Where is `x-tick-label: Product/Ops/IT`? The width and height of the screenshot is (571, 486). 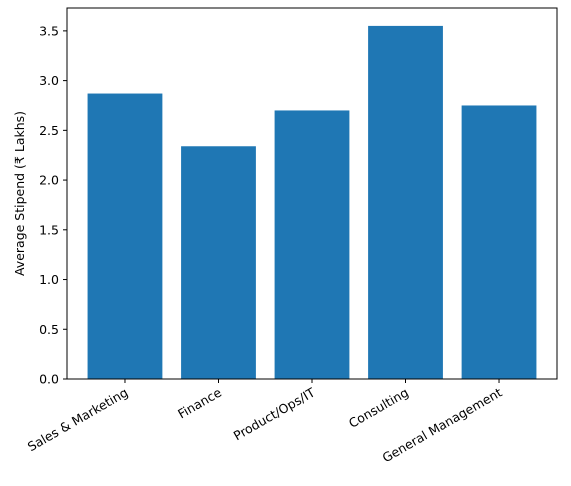
x-tick-label: Product/Ops/IT is located at coordinates (274, 413).